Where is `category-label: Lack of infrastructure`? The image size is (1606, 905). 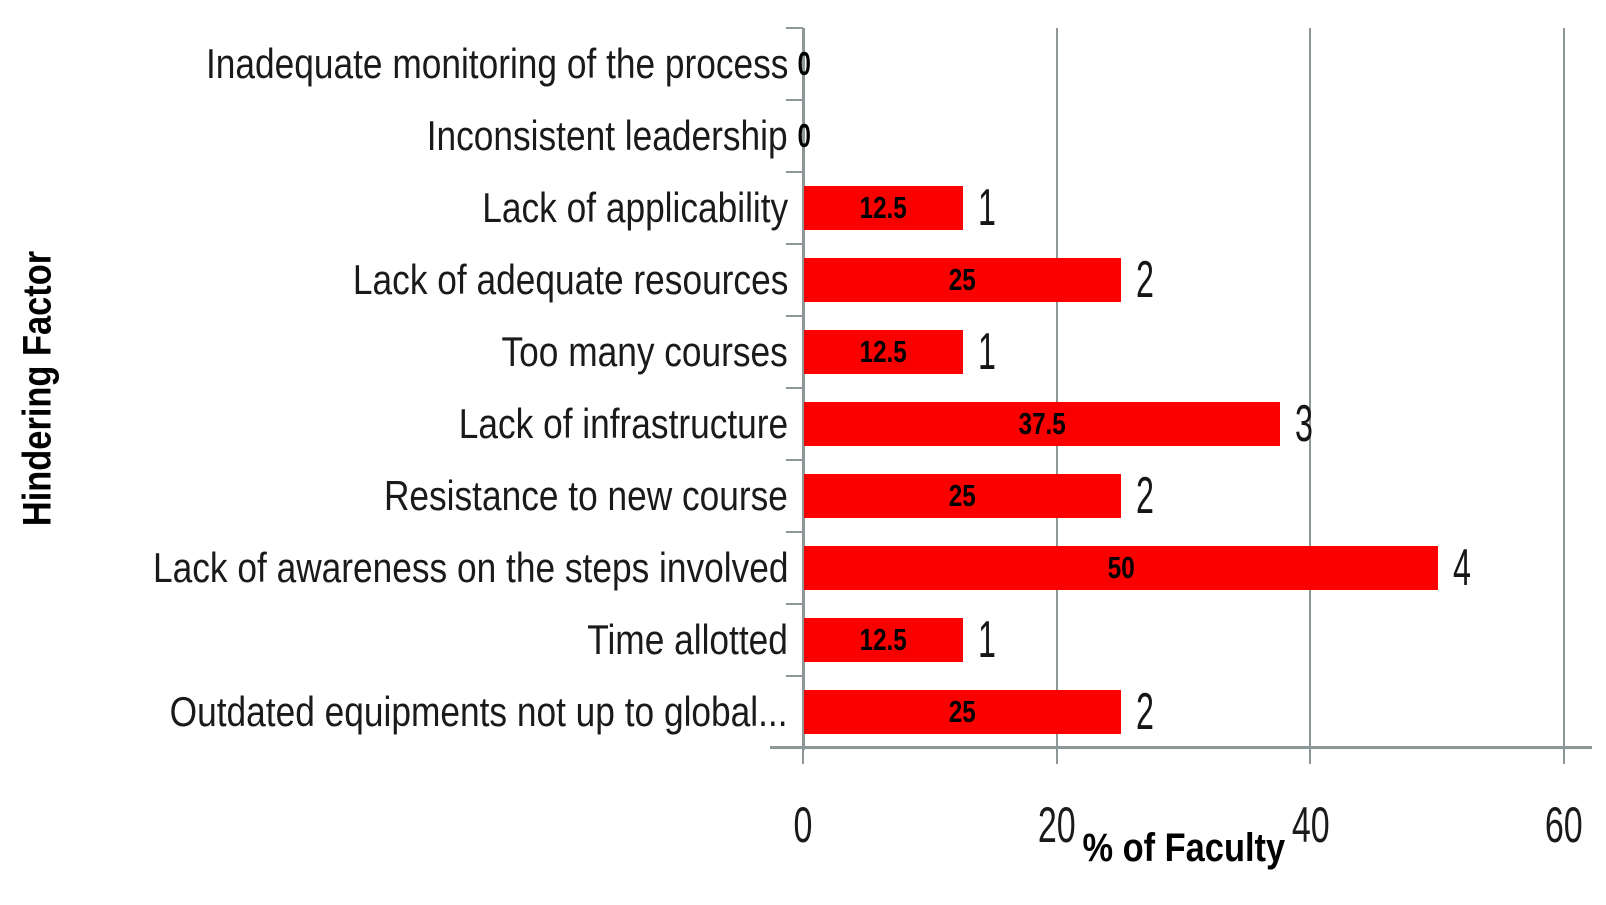 category-label: Lack of infrastructure is located at coordinates (424, 424).